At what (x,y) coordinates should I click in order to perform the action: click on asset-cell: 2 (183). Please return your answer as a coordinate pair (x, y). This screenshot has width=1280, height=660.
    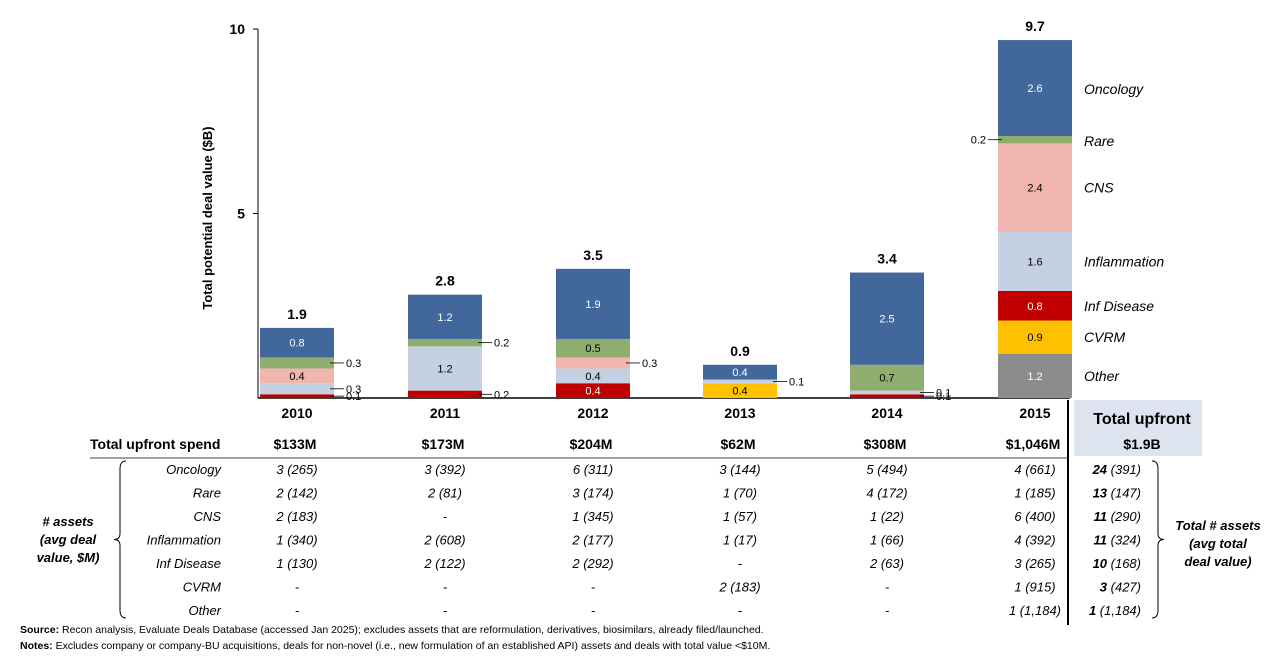
    Looking at the image, I should click on (739, 587).